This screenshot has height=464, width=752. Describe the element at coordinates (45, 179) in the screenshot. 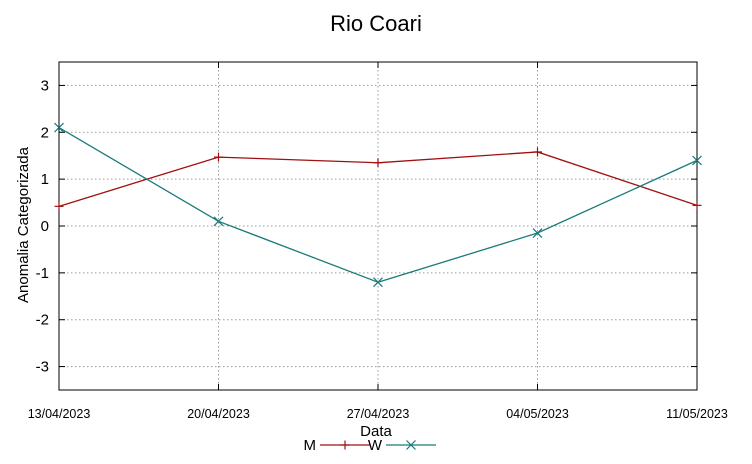

I see `y-tick-label: 1` at that location.